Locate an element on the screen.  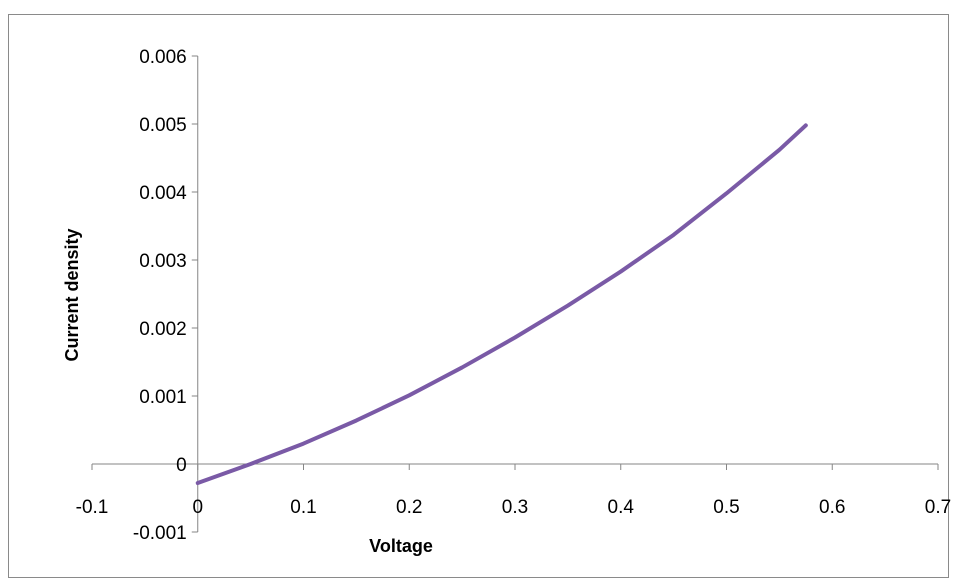
x-tick-label: 0 is located at coordinates (197, 507).